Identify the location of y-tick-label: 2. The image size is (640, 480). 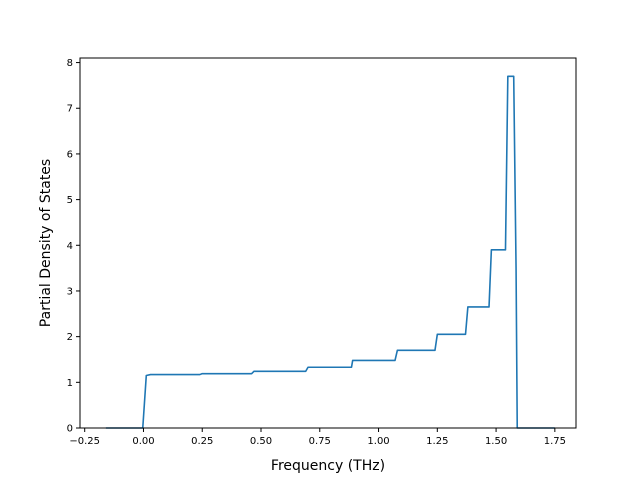
(70, 337).